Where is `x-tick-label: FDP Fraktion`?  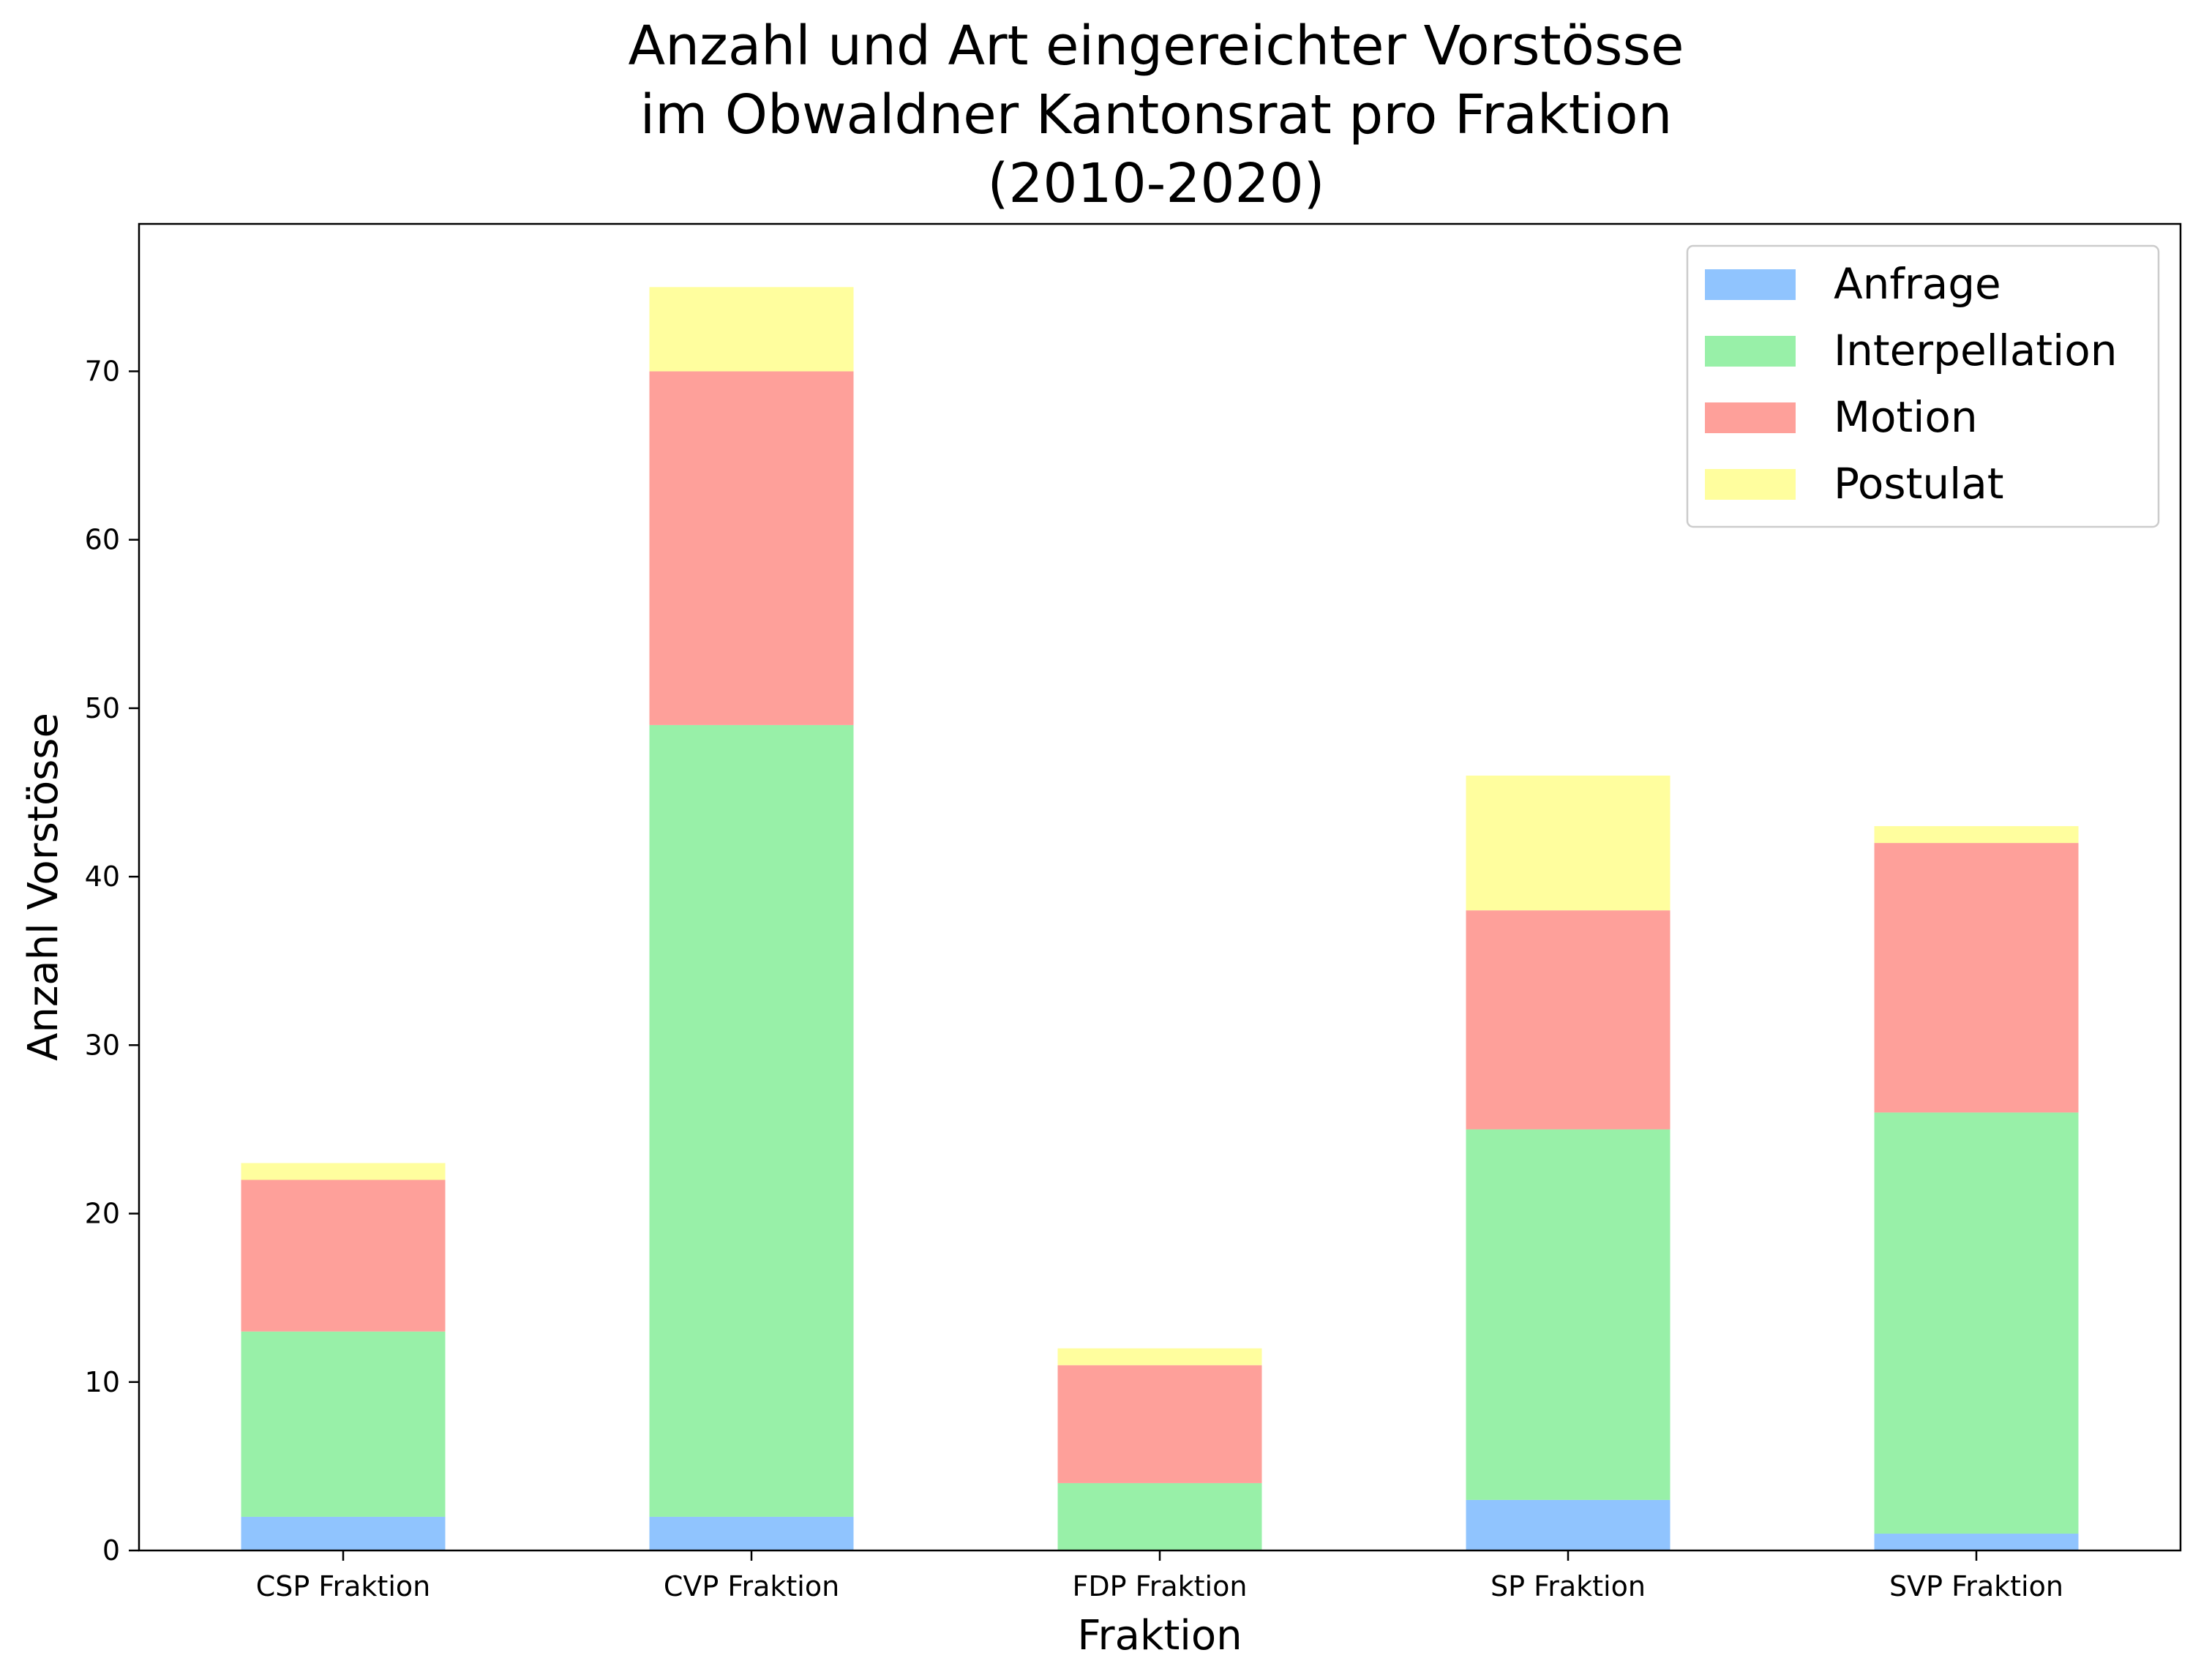 x-tick-label: FDP Fraktion is located at coordinates (1160, 1586).